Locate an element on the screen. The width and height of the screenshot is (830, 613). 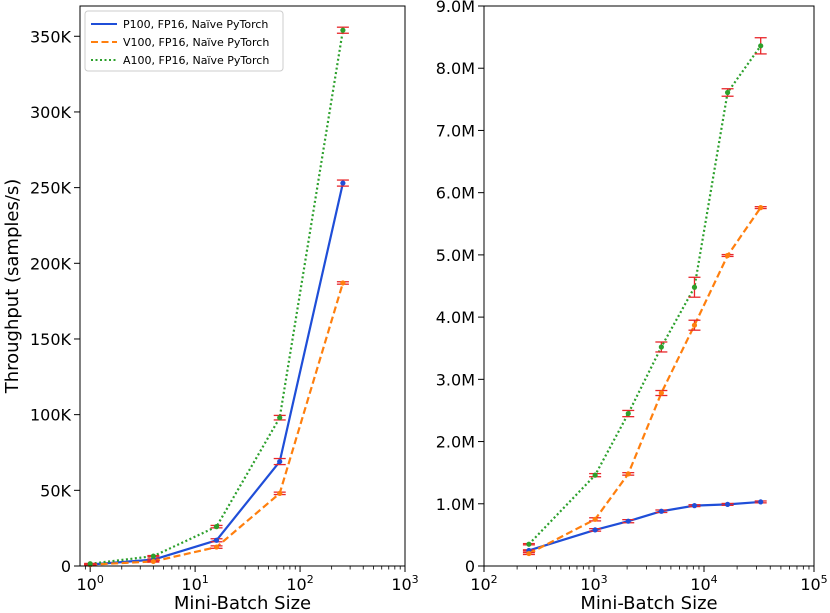
y-tick-label: 9.0M is located at coordinates (455, 8).